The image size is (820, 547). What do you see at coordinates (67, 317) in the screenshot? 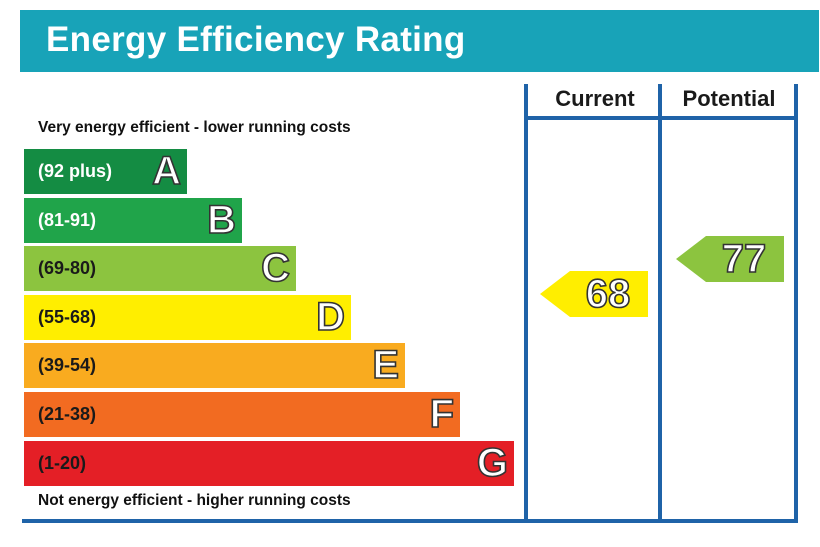
I see `band-range-label: (55-68)` at bounding box center [67, 317].